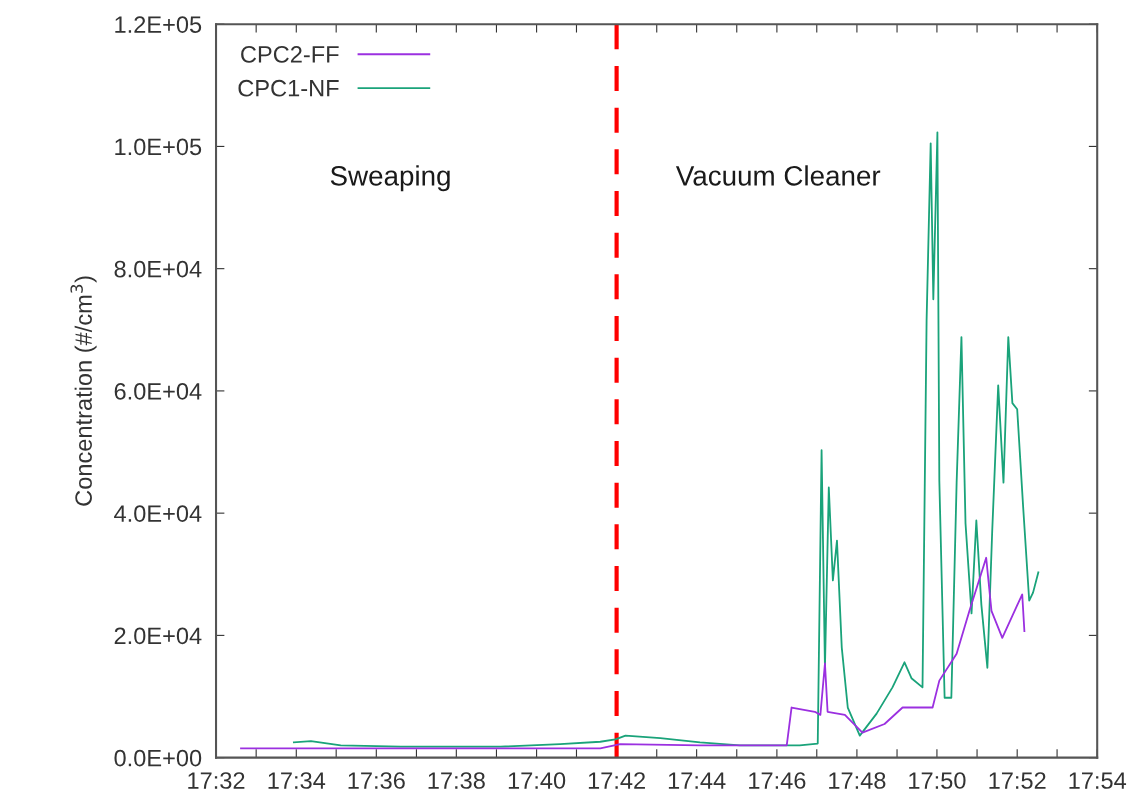  I want to click on x-tick-label: 17:38, so click(456, 780).